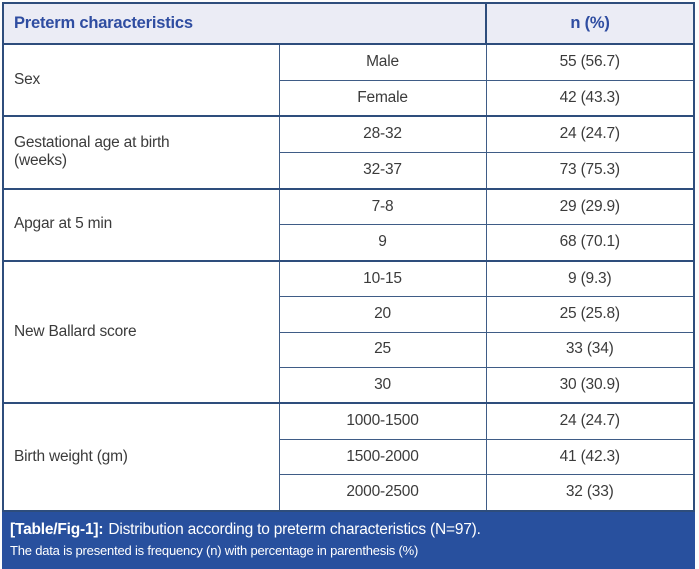 This screenshot has height=569, width=699. I want to click on row-label-gestational-age: Gestational age at birth (weeks), so click(141, 152).